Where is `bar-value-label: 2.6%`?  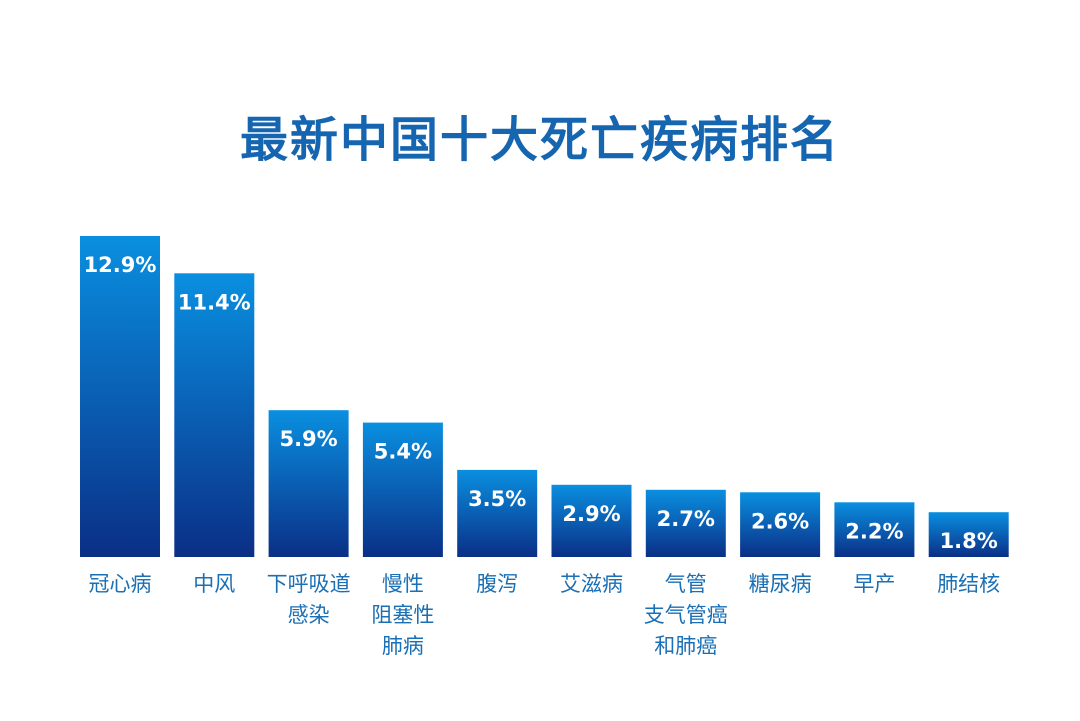
bar-value-label: 2.6% is located at coordinates (780, 521).